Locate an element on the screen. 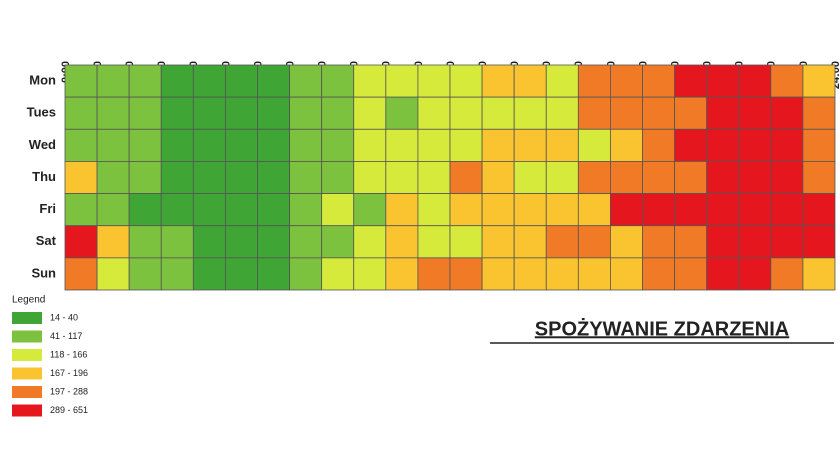  y-tick-label: Tues is located at coordinates (41, 112).